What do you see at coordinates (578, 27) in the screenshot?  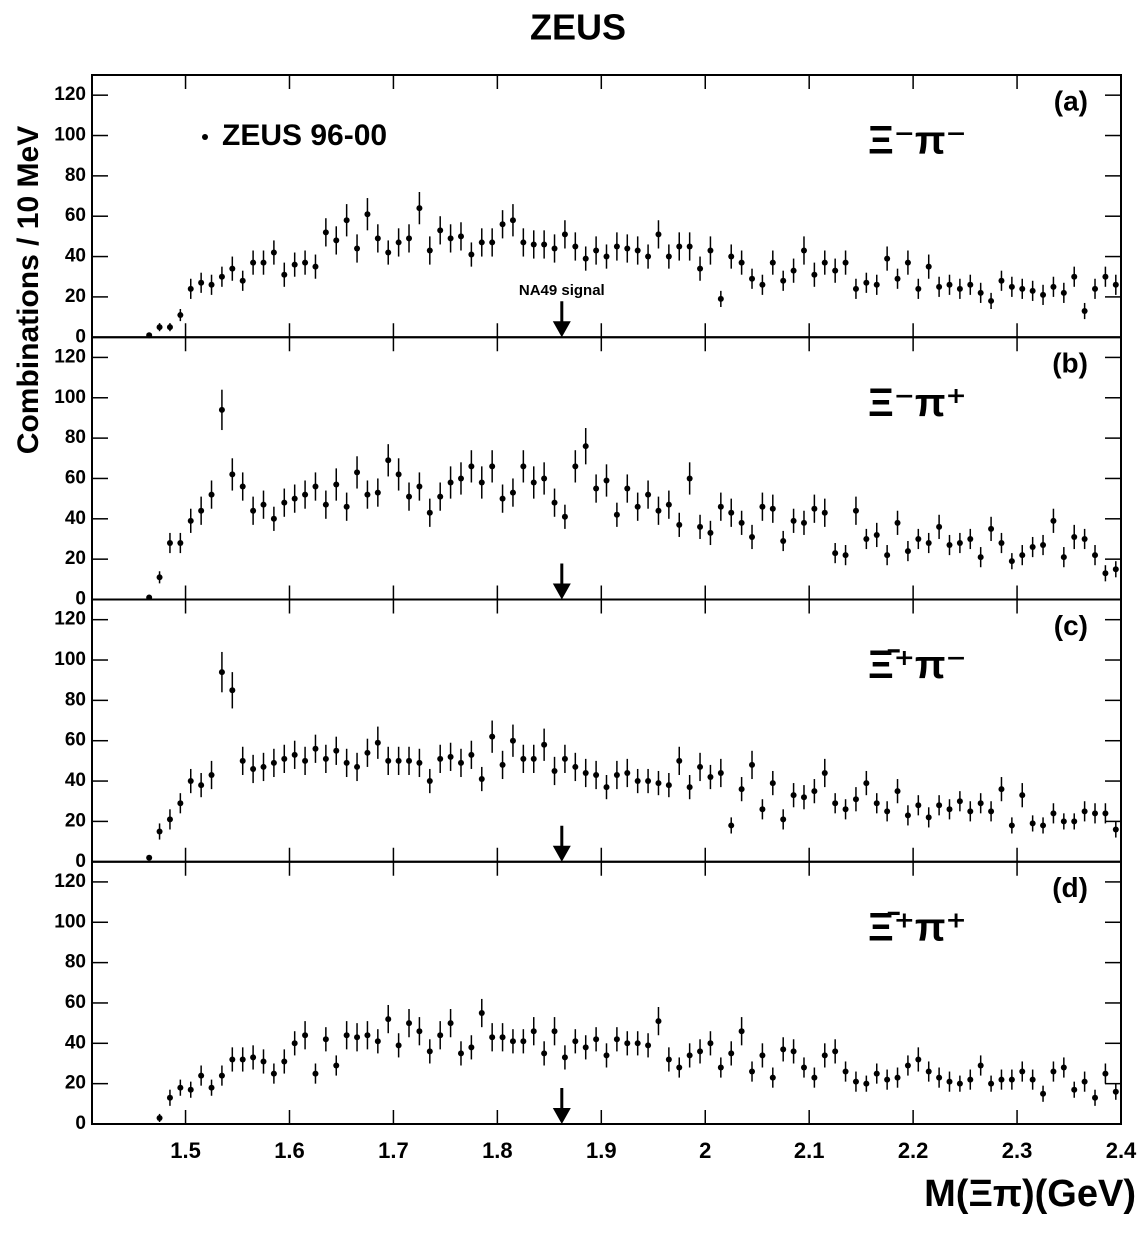 I see `chart-title: ZEUS` at bounding box center [578, 27].